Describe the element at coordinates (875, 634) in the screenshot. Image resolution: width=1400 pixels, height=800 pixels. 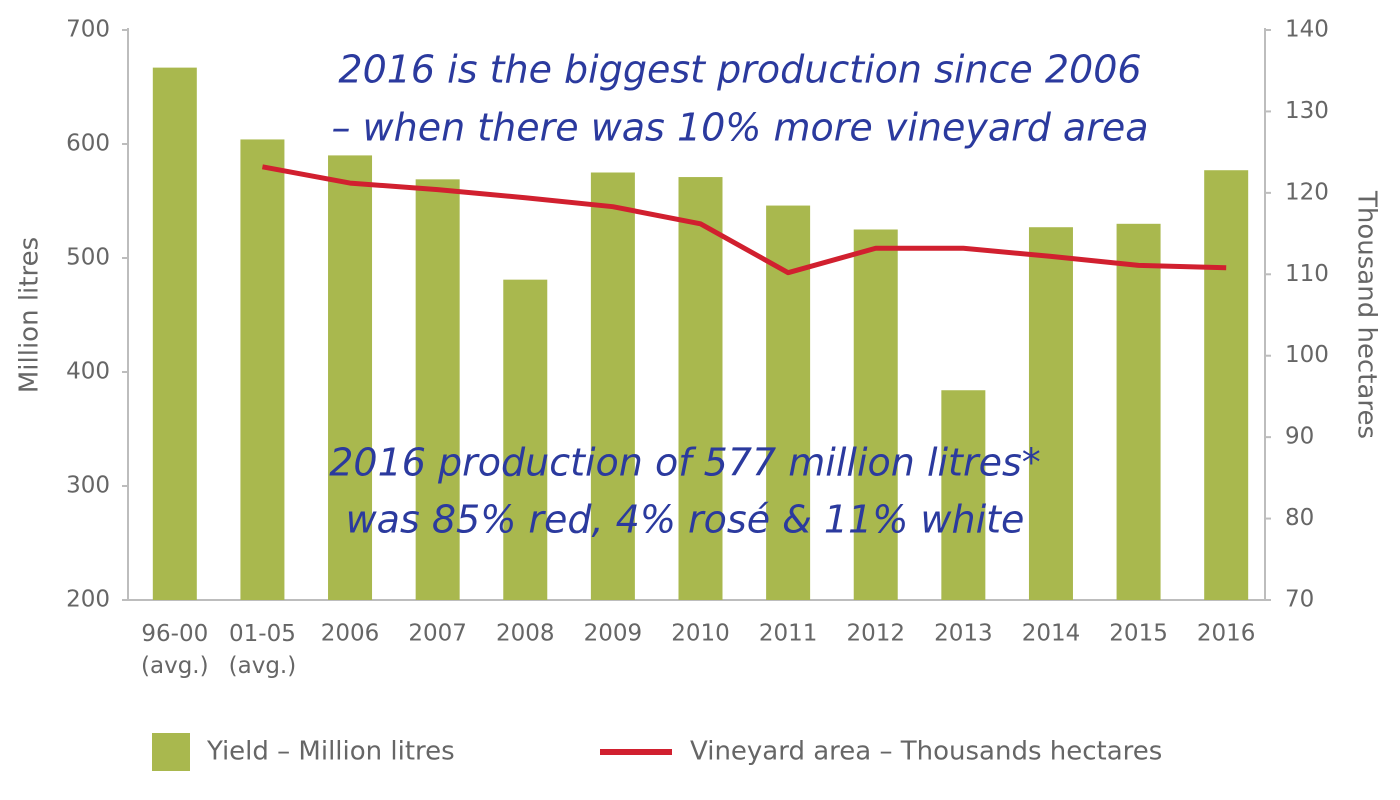
I see `x-tick-label: 2012` at that location.